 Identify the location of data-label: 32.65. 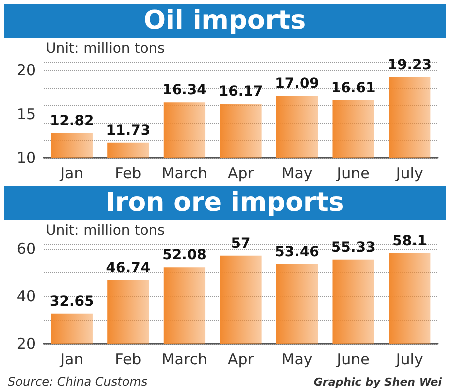
(72, 302).